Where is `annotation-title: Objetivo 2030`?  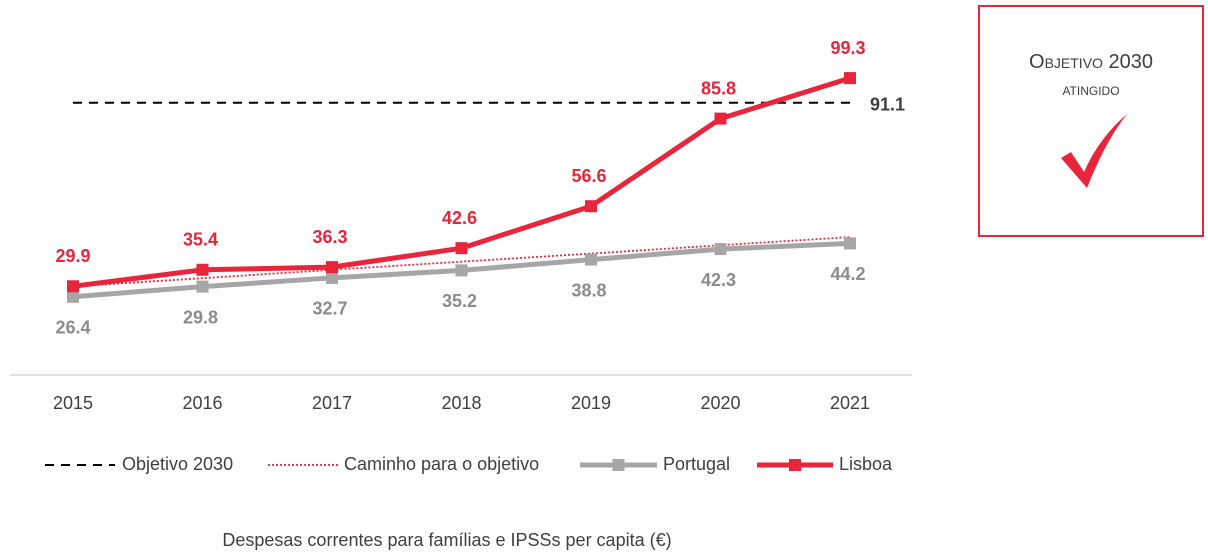
annotation-title: Objetivo 2030 is located at coordinates (1091, 62).